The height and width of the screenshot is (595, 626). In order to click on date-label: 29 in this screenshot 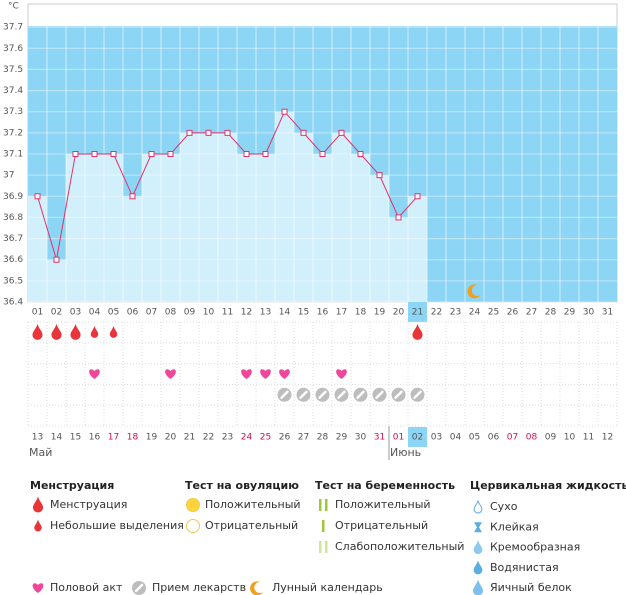, I will do `click(342, 438)`.